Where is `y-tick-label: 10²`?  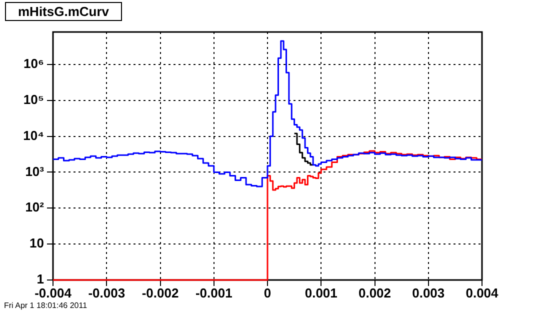
y-tick-label: 10² is located at coordinates (35, 207).